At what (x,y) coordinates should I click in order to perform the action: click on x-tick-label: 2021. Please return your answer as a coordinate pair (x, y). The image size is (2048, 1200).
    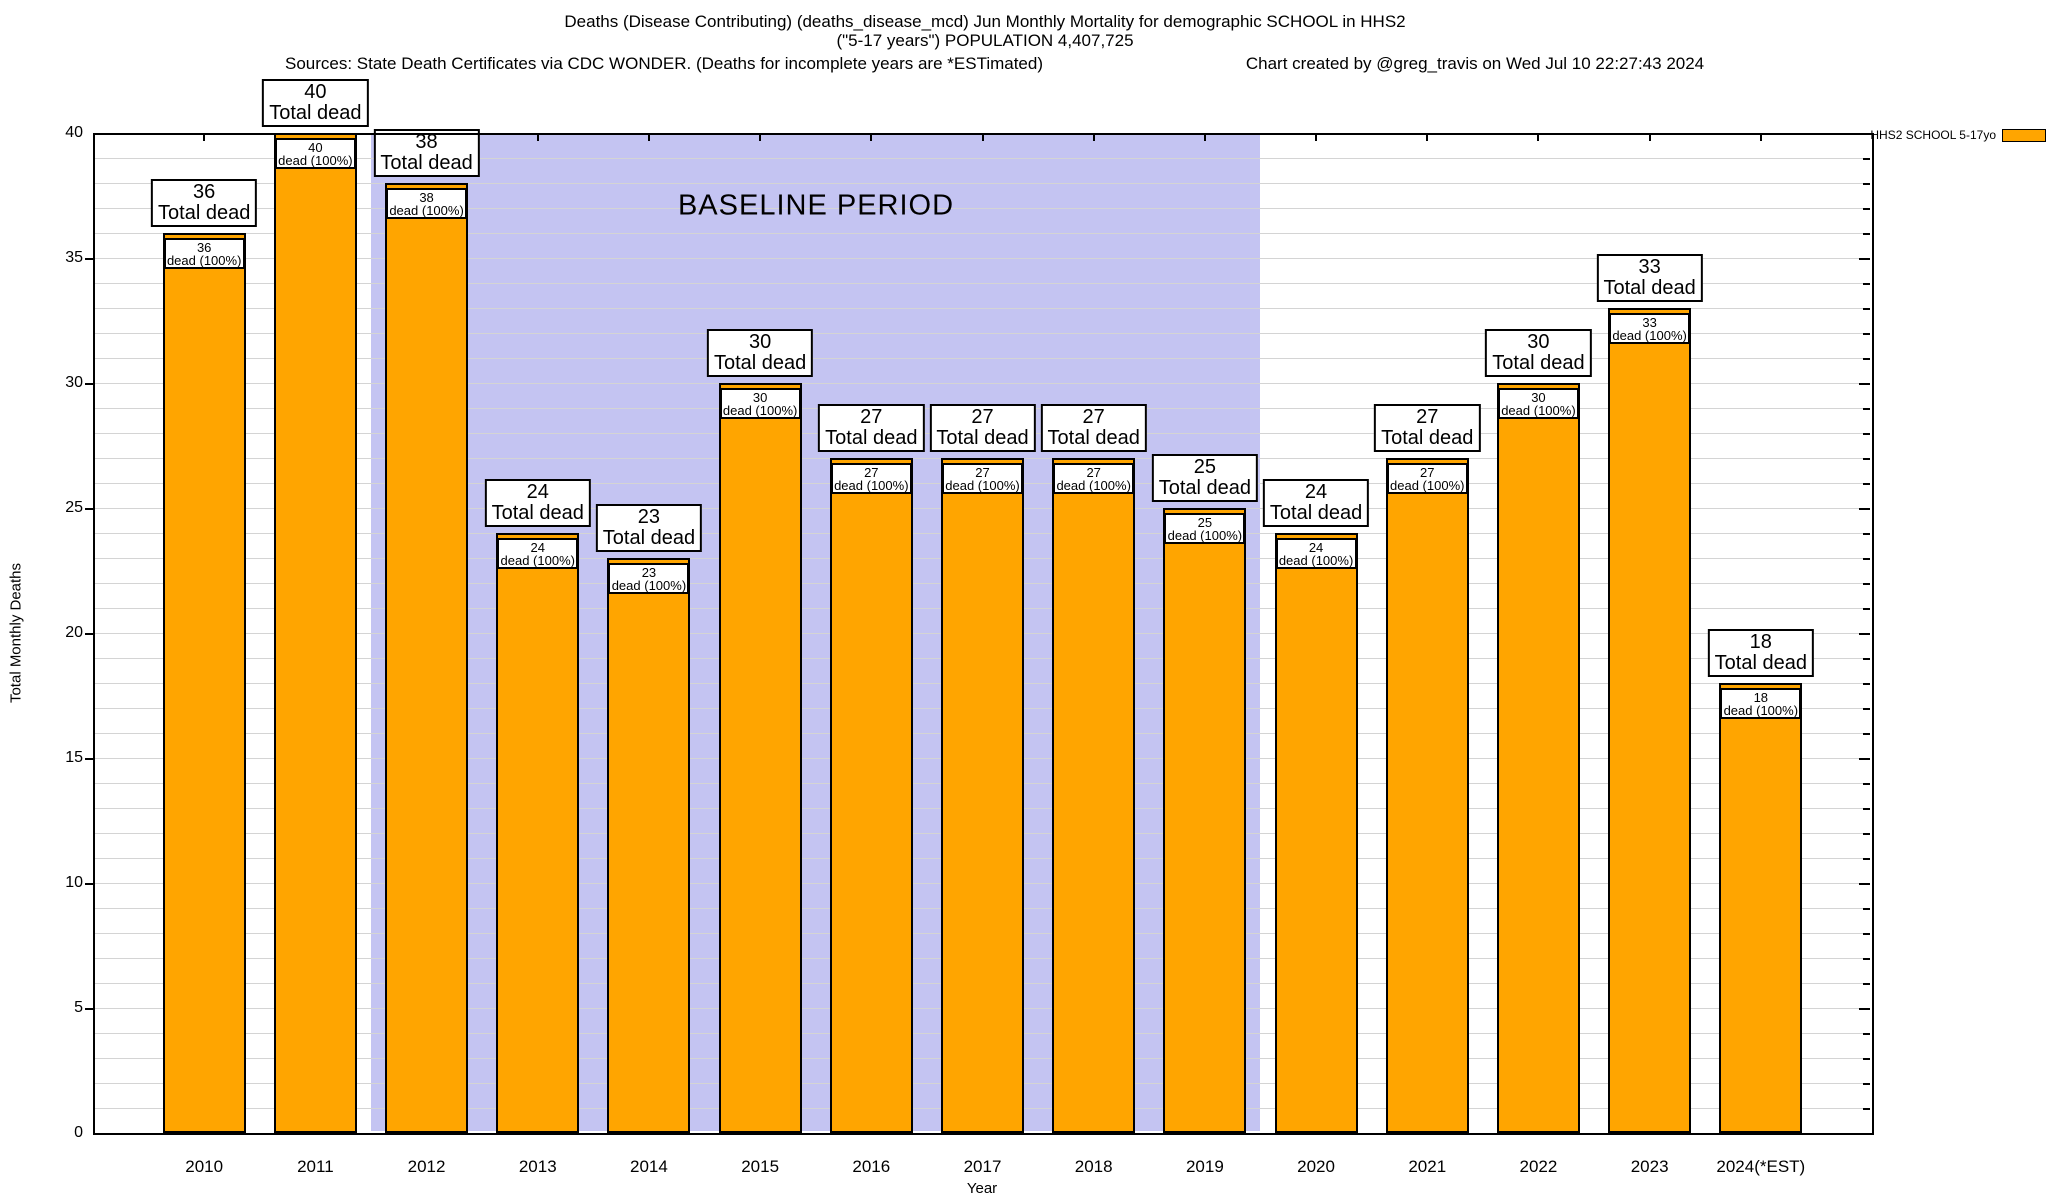
    Looking at the image, I should click on (1427, 1166).